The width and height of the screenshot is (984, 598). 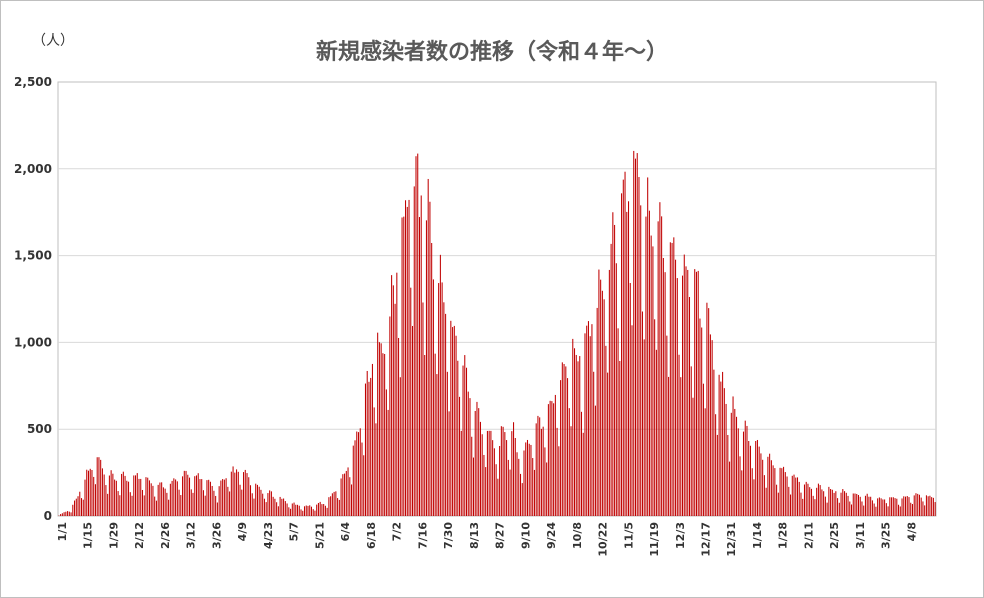 I want to click on x-tick-label: 7/16, so click(x=422, y=535).